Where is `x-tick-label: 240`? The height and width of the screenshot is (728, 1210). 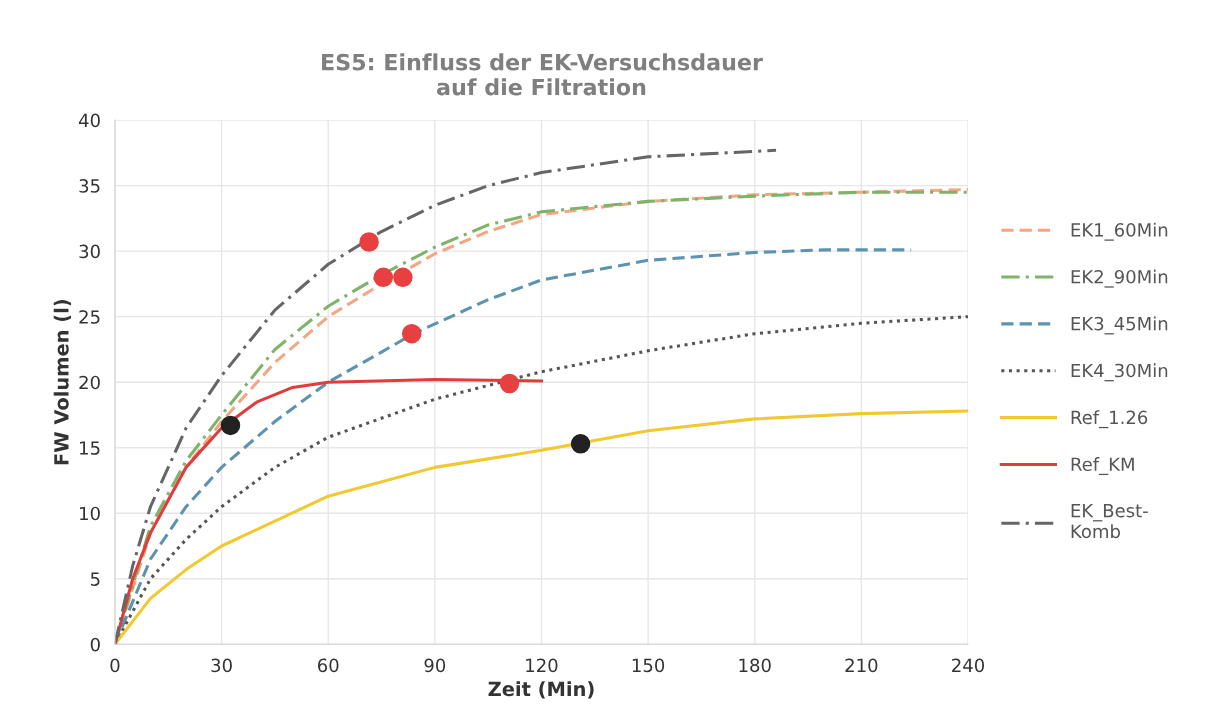 x-tick-label: 240 is located at coordinates (968, 665).